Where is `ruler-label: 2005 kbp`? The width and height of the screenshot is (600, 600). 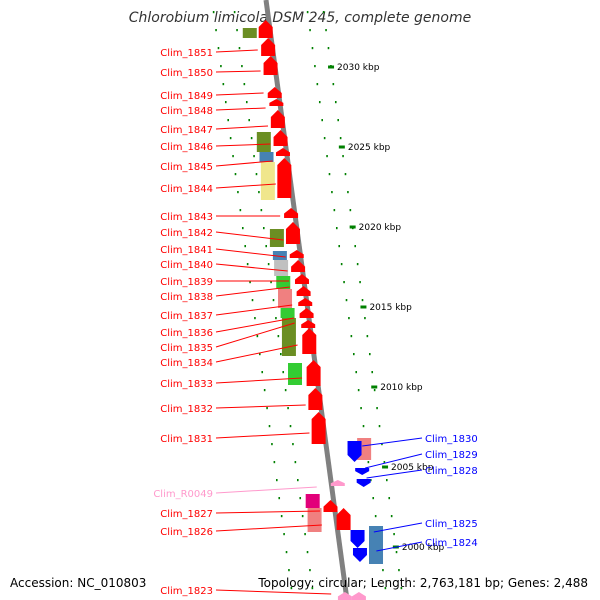 ruler-label: 2005 kbp is located at coordinates (412, 468).